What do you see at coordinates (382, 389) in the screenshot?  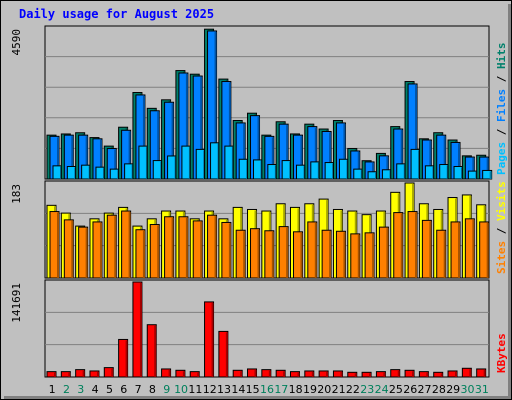 I see `x-tick-label: 24` at bounding box center [382, 389].